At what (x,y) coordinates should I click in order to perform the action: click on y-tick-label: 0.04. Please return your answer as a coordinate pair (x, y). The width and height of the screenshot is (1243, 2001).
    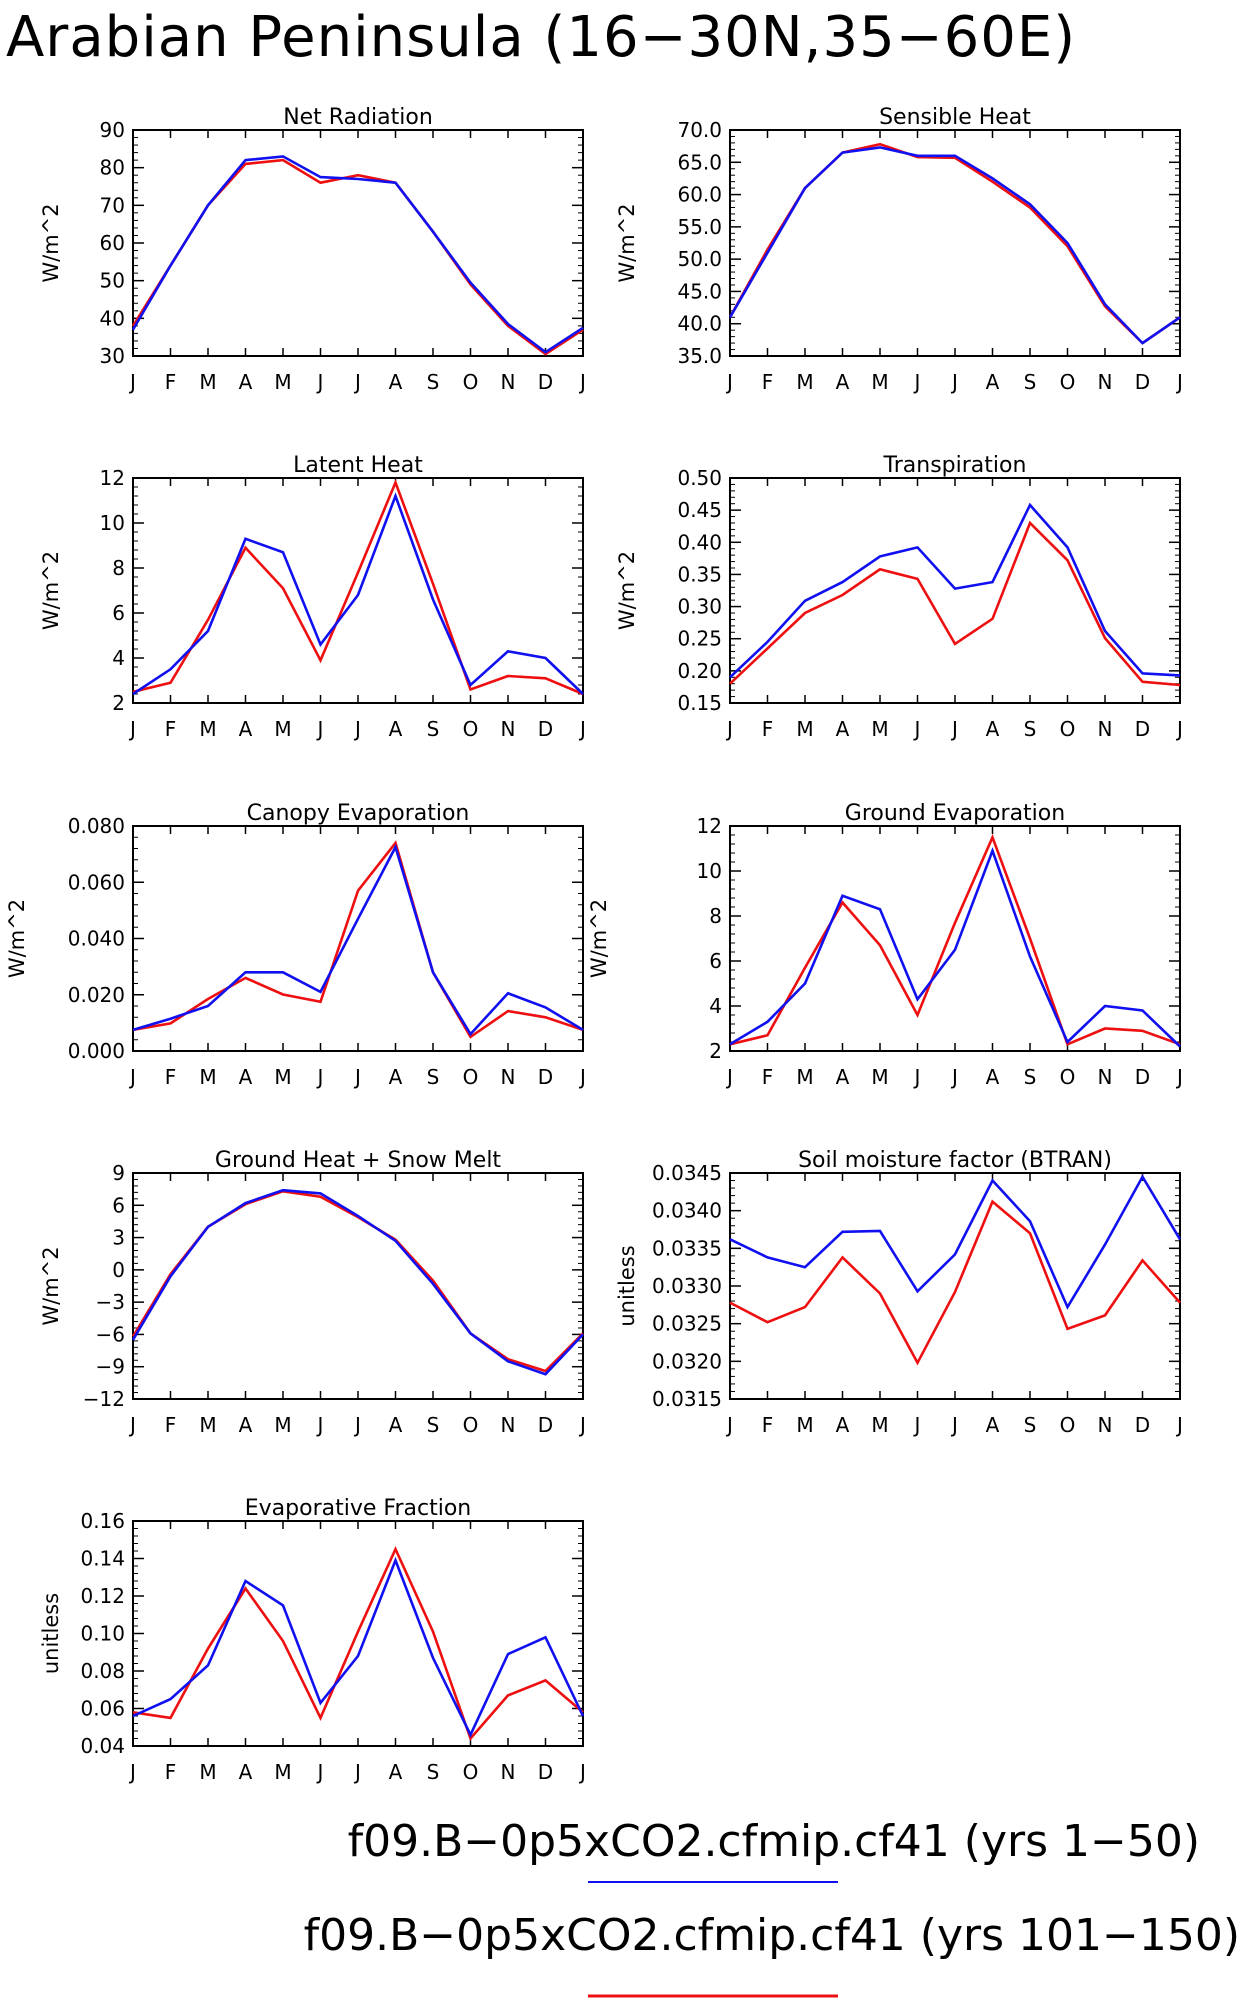
    Looking at the image, I should click on (102, 1746).